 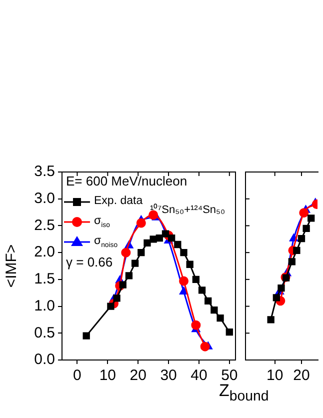 I want to click on annotation: E= 600 MeV/nucleon, so click(x=127, y=181).